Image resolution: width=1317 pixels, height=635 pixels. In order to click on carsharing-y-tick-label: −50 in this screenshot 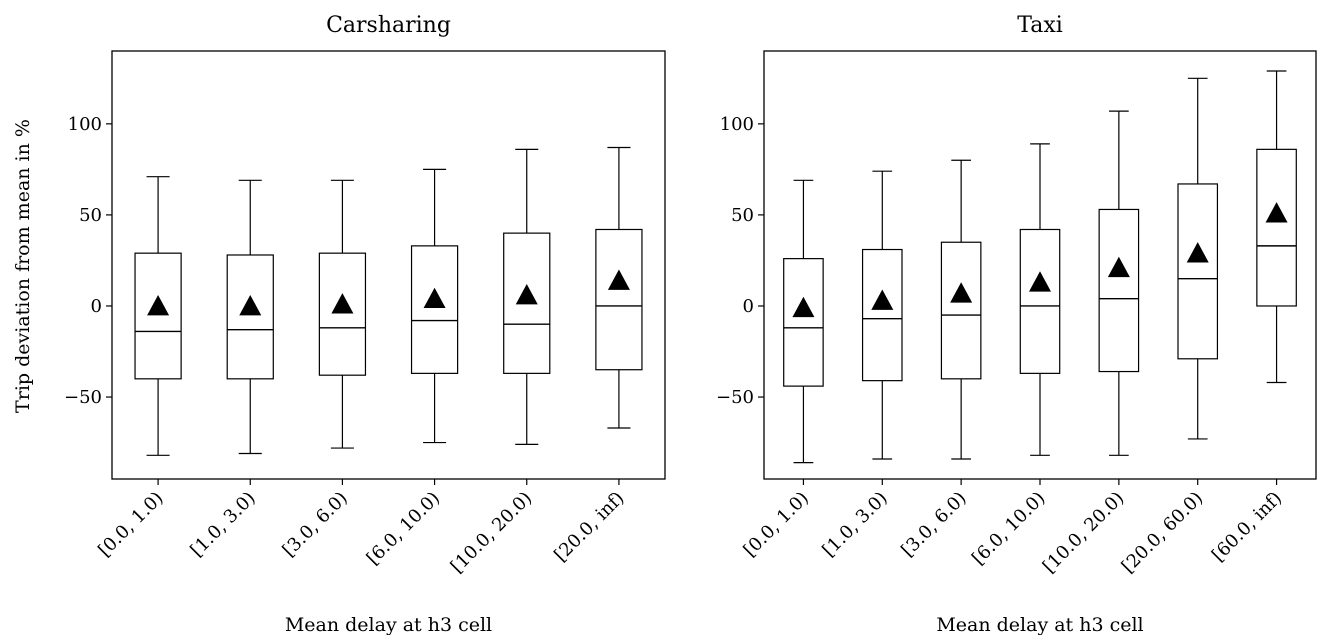, I will do `click(83, 397)`.